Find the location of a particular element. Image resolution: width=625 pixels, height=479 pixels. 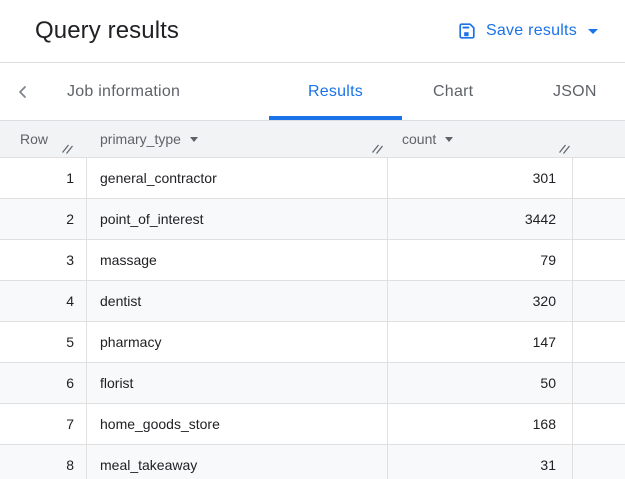

cell-count: 50 is located at coordinates (480, 383).